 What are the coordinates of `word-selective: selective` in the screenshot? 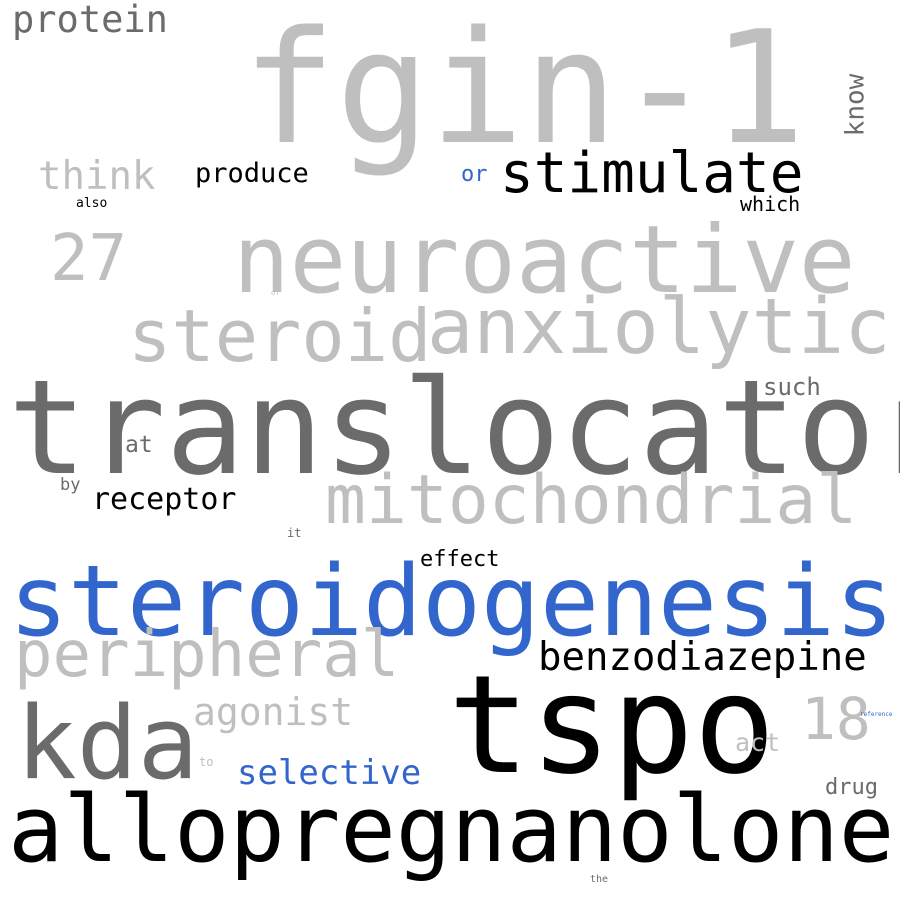 It's located at (329, 773).